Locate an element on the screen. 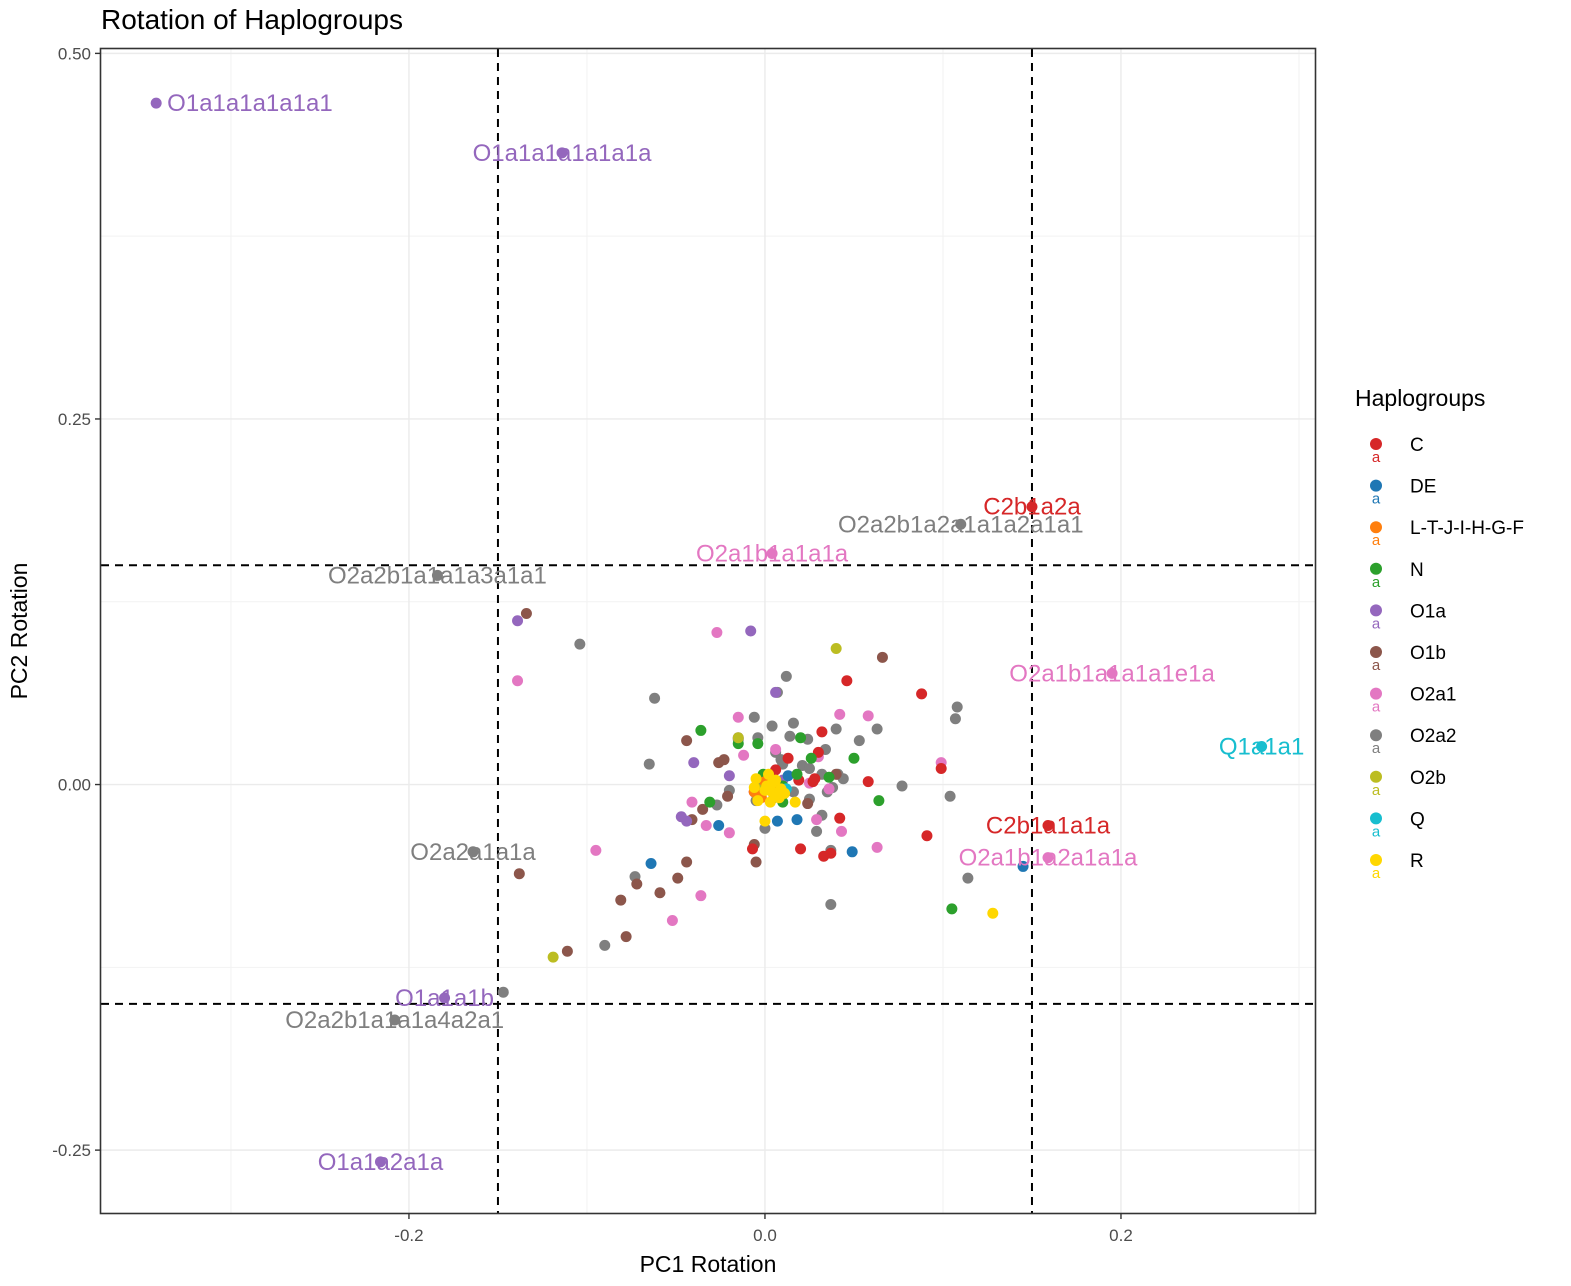 The height and width of the screenshot is (1286, 1571). x-axis: -0.2 0.0 0.2 is located at coordinates (763, 1229).